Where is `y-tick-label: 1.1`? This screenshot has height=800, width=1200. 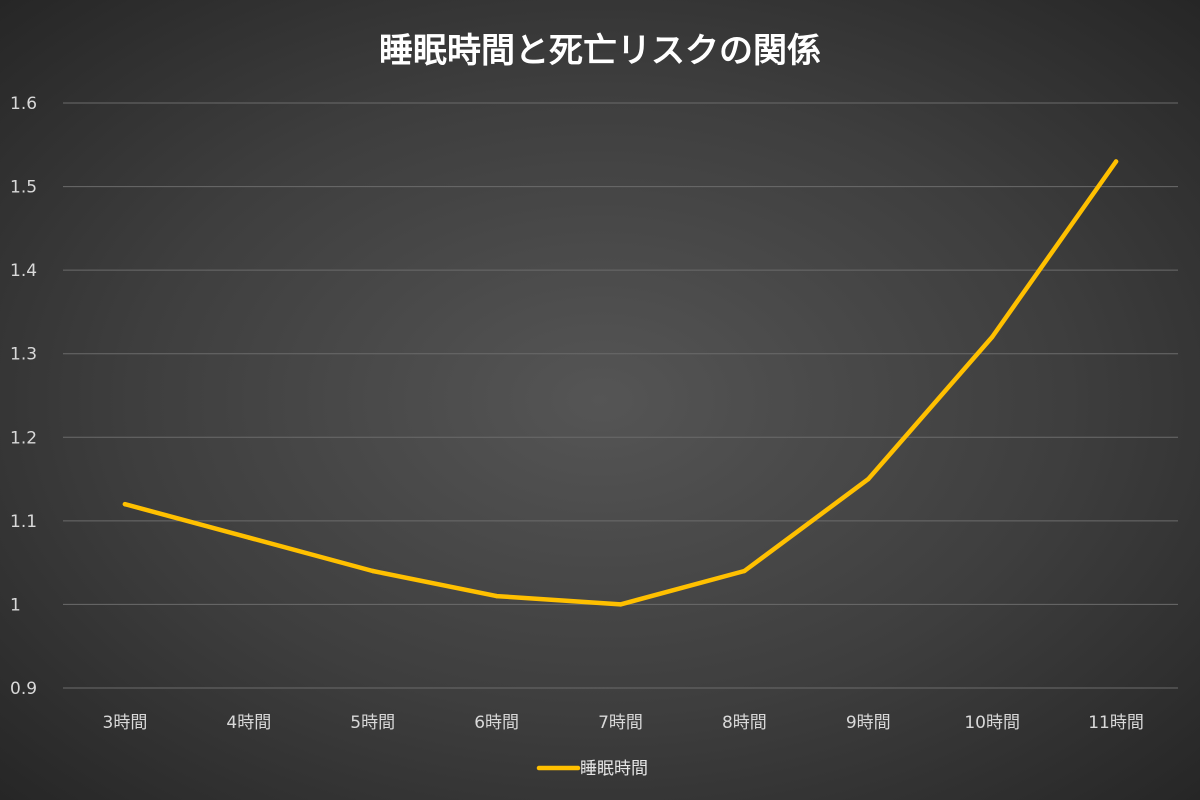 y-tick-label: 1.1 is located at coordinates (23, 522).